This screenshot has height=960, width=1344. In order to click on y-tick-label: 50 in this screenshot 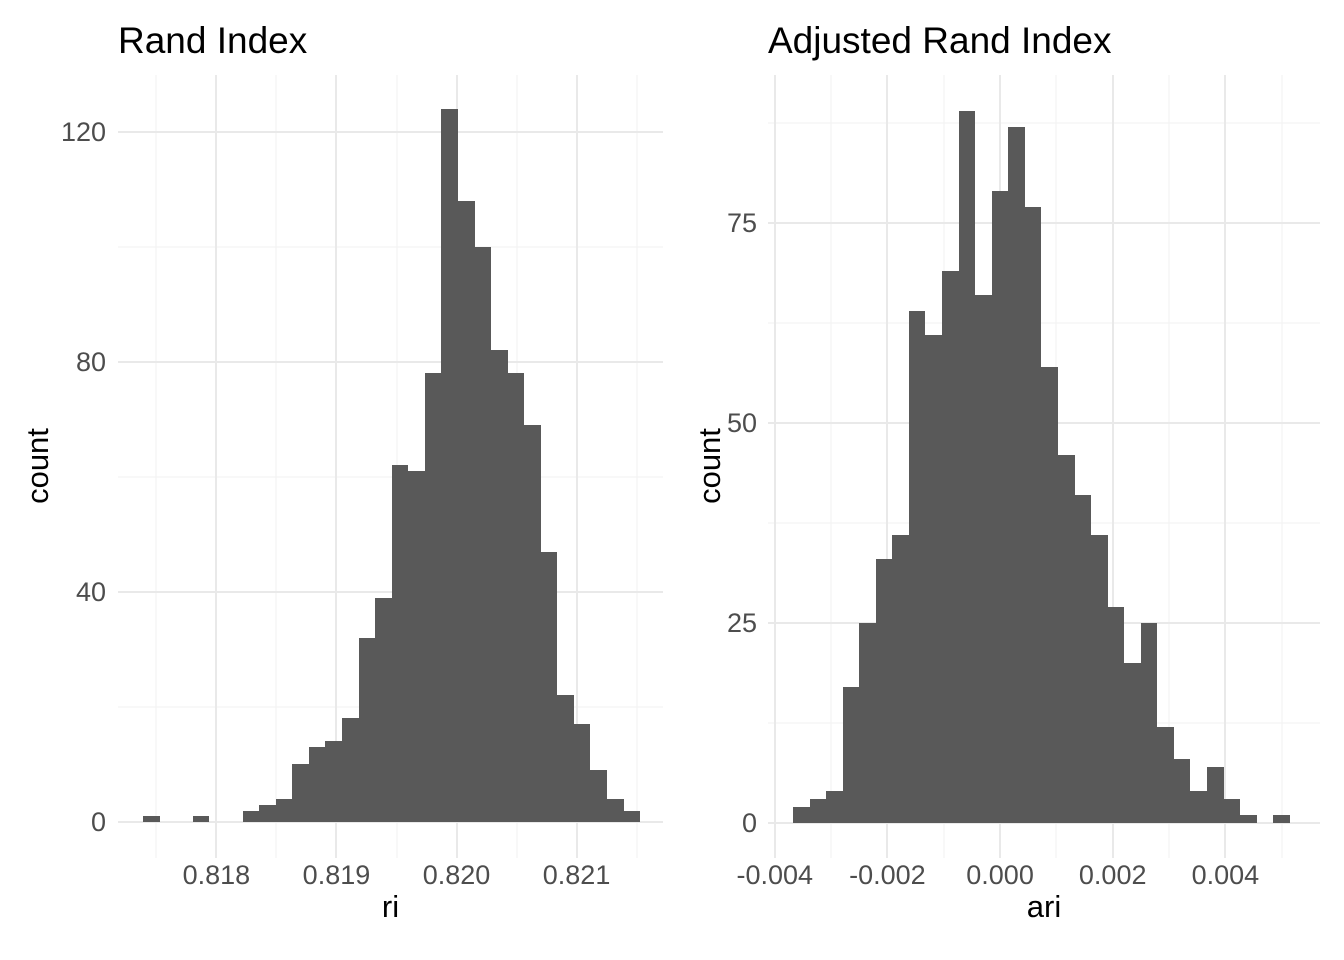, I will do `click(741, 423)`.